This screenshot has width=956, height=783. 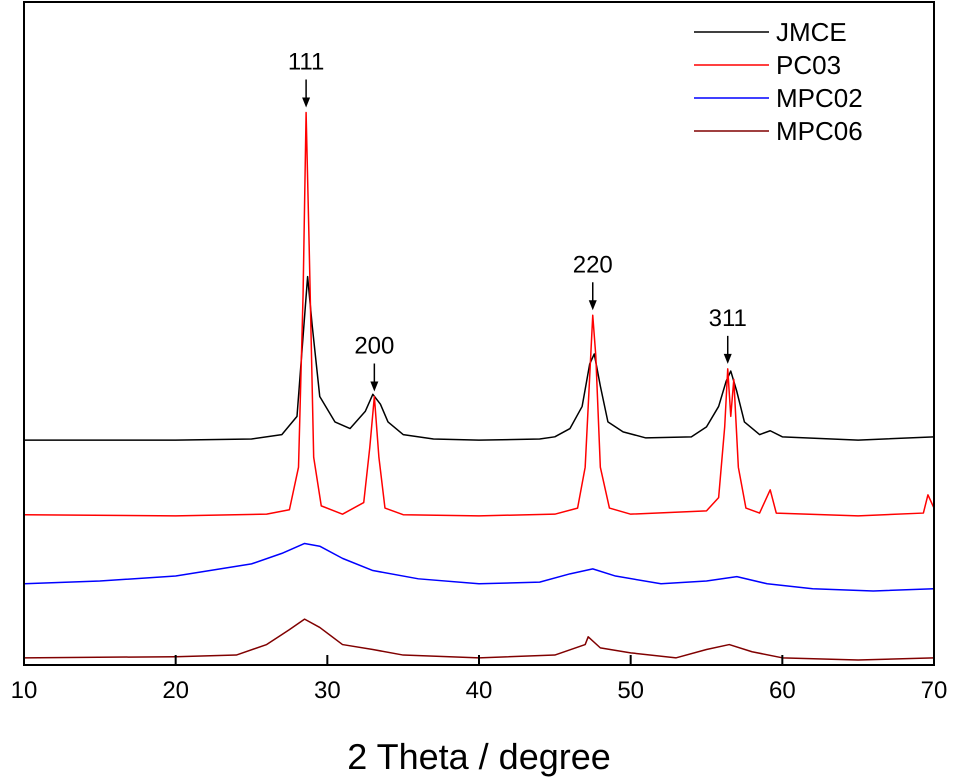 What do you see at coordinates (782, 690) in the screenshot?
I see `x-tick-label: 60` at bounding box center [782, 690].